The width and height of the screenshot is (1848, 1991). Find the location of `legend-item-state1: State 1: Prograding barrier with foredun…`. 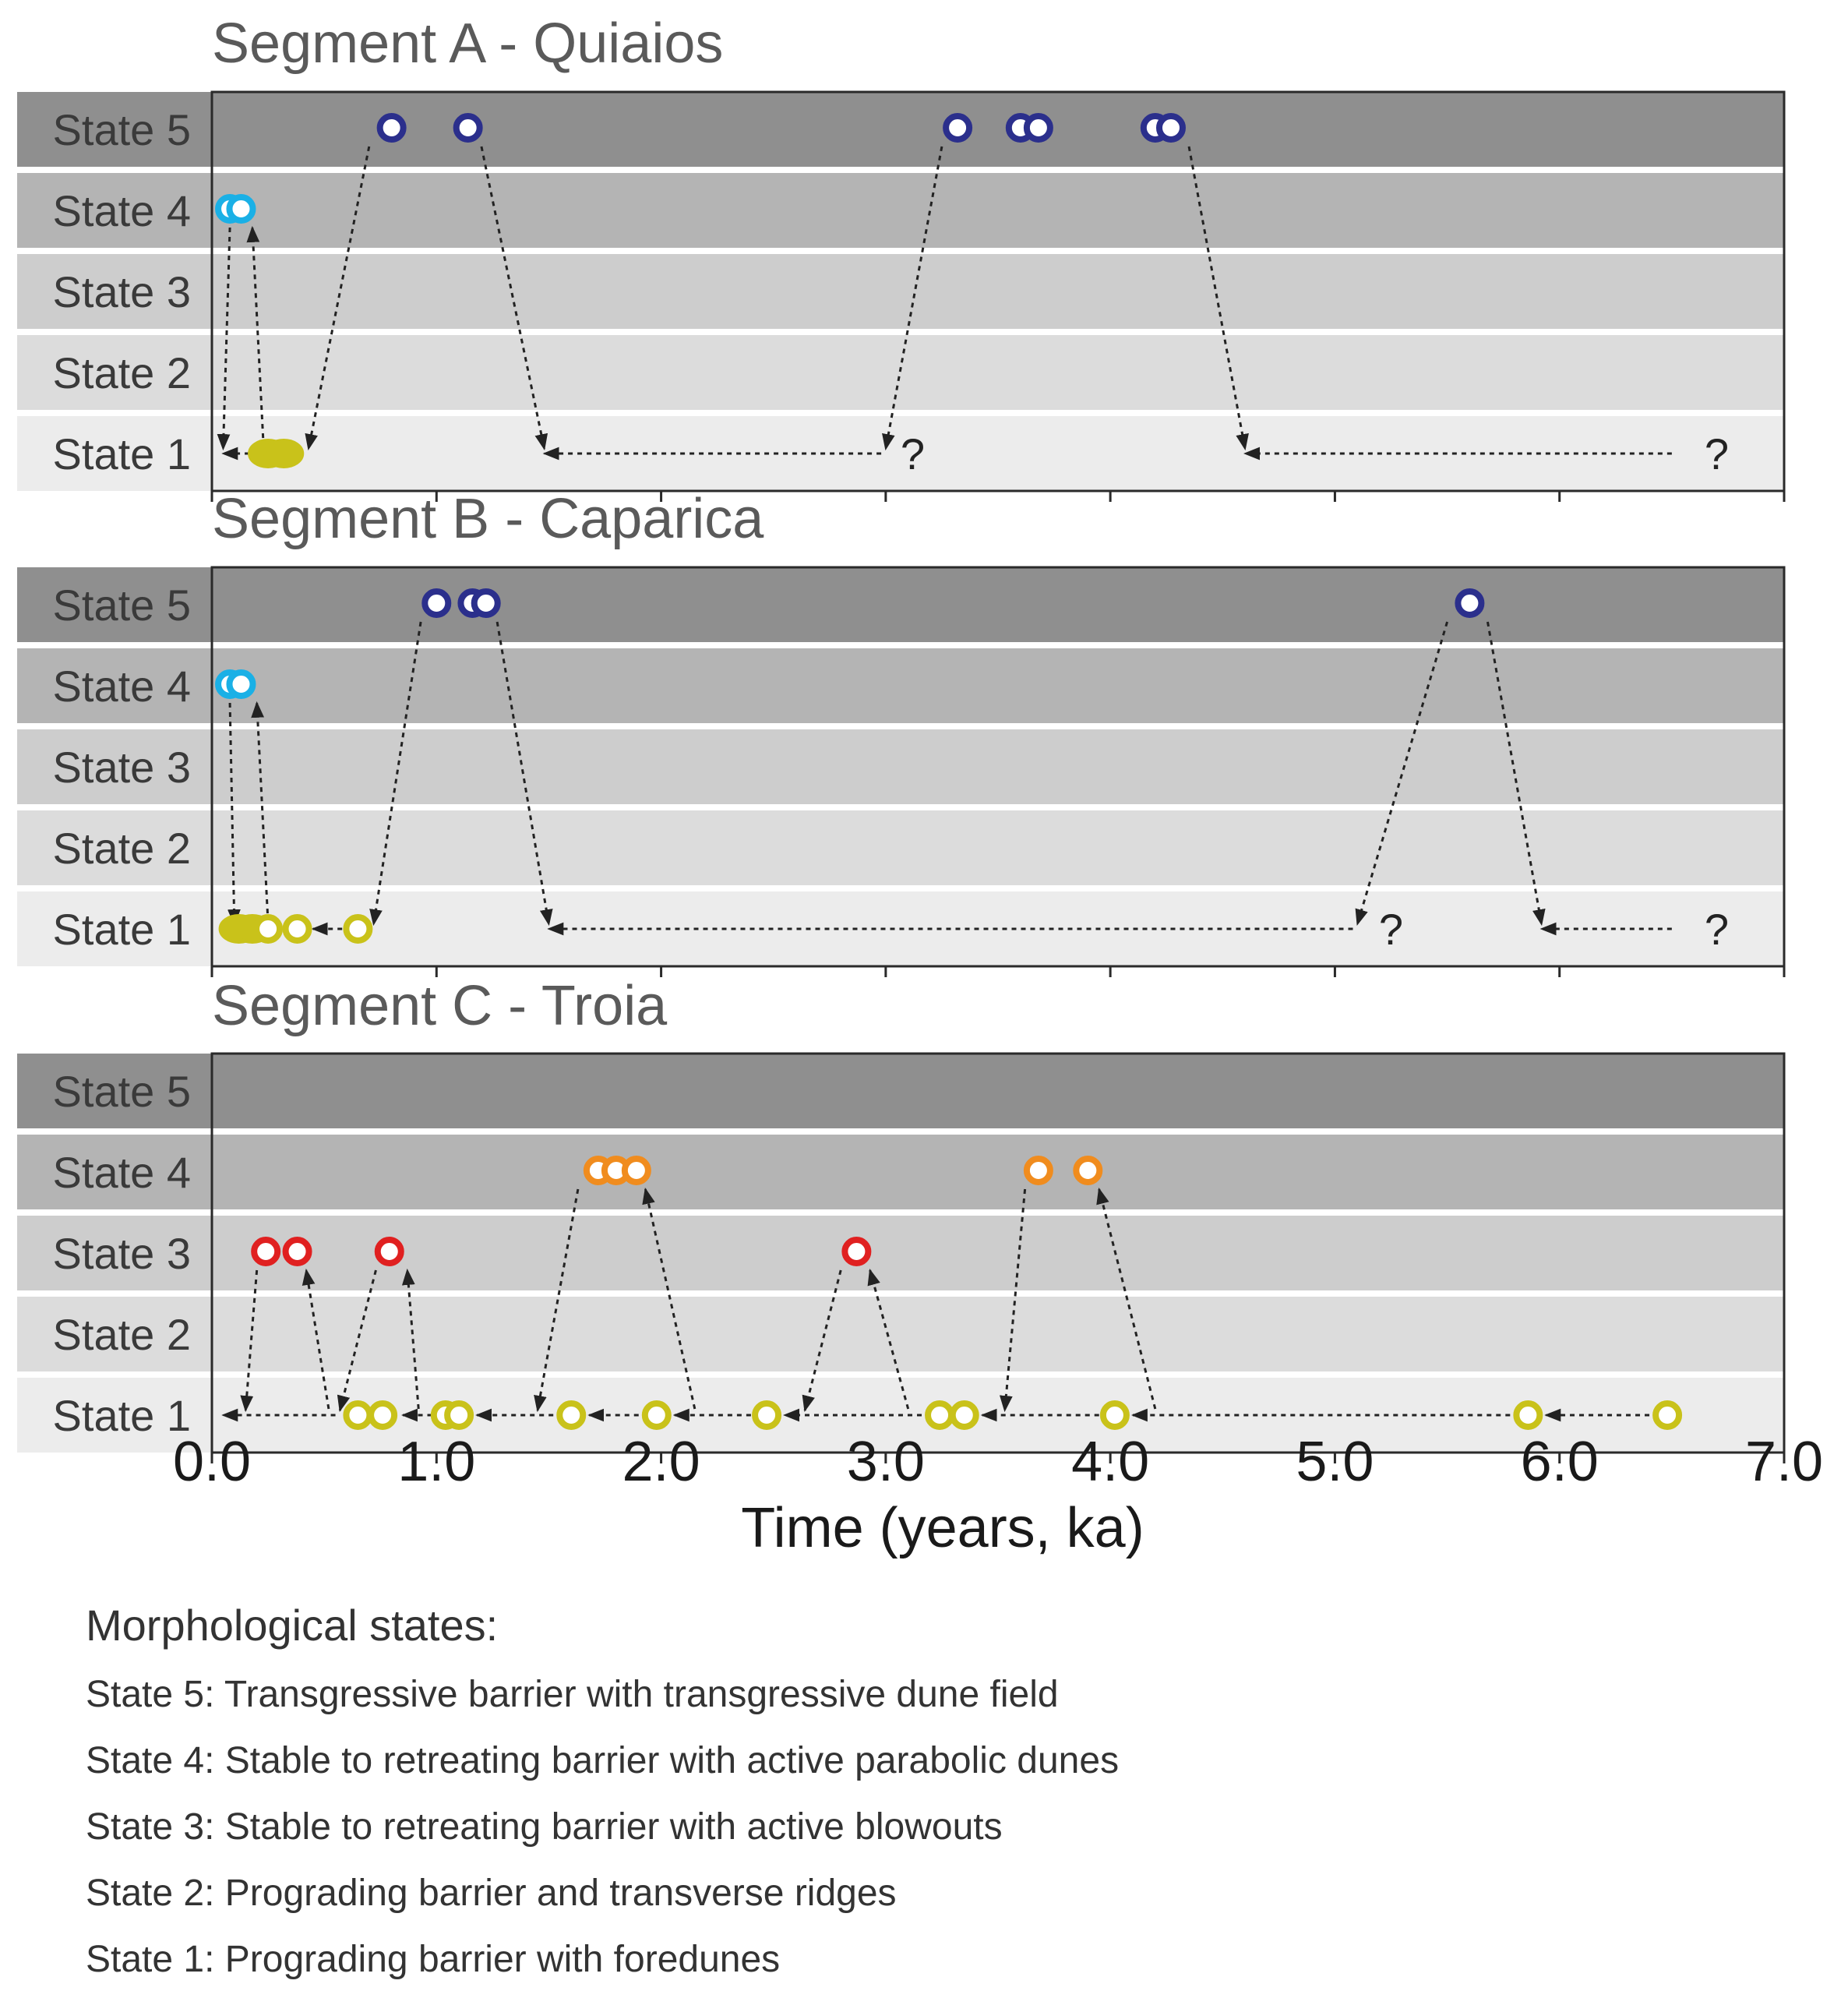

legend-item-state1: State 1: Prograding barrier with foredun… is located at coordinates (433, 1959).